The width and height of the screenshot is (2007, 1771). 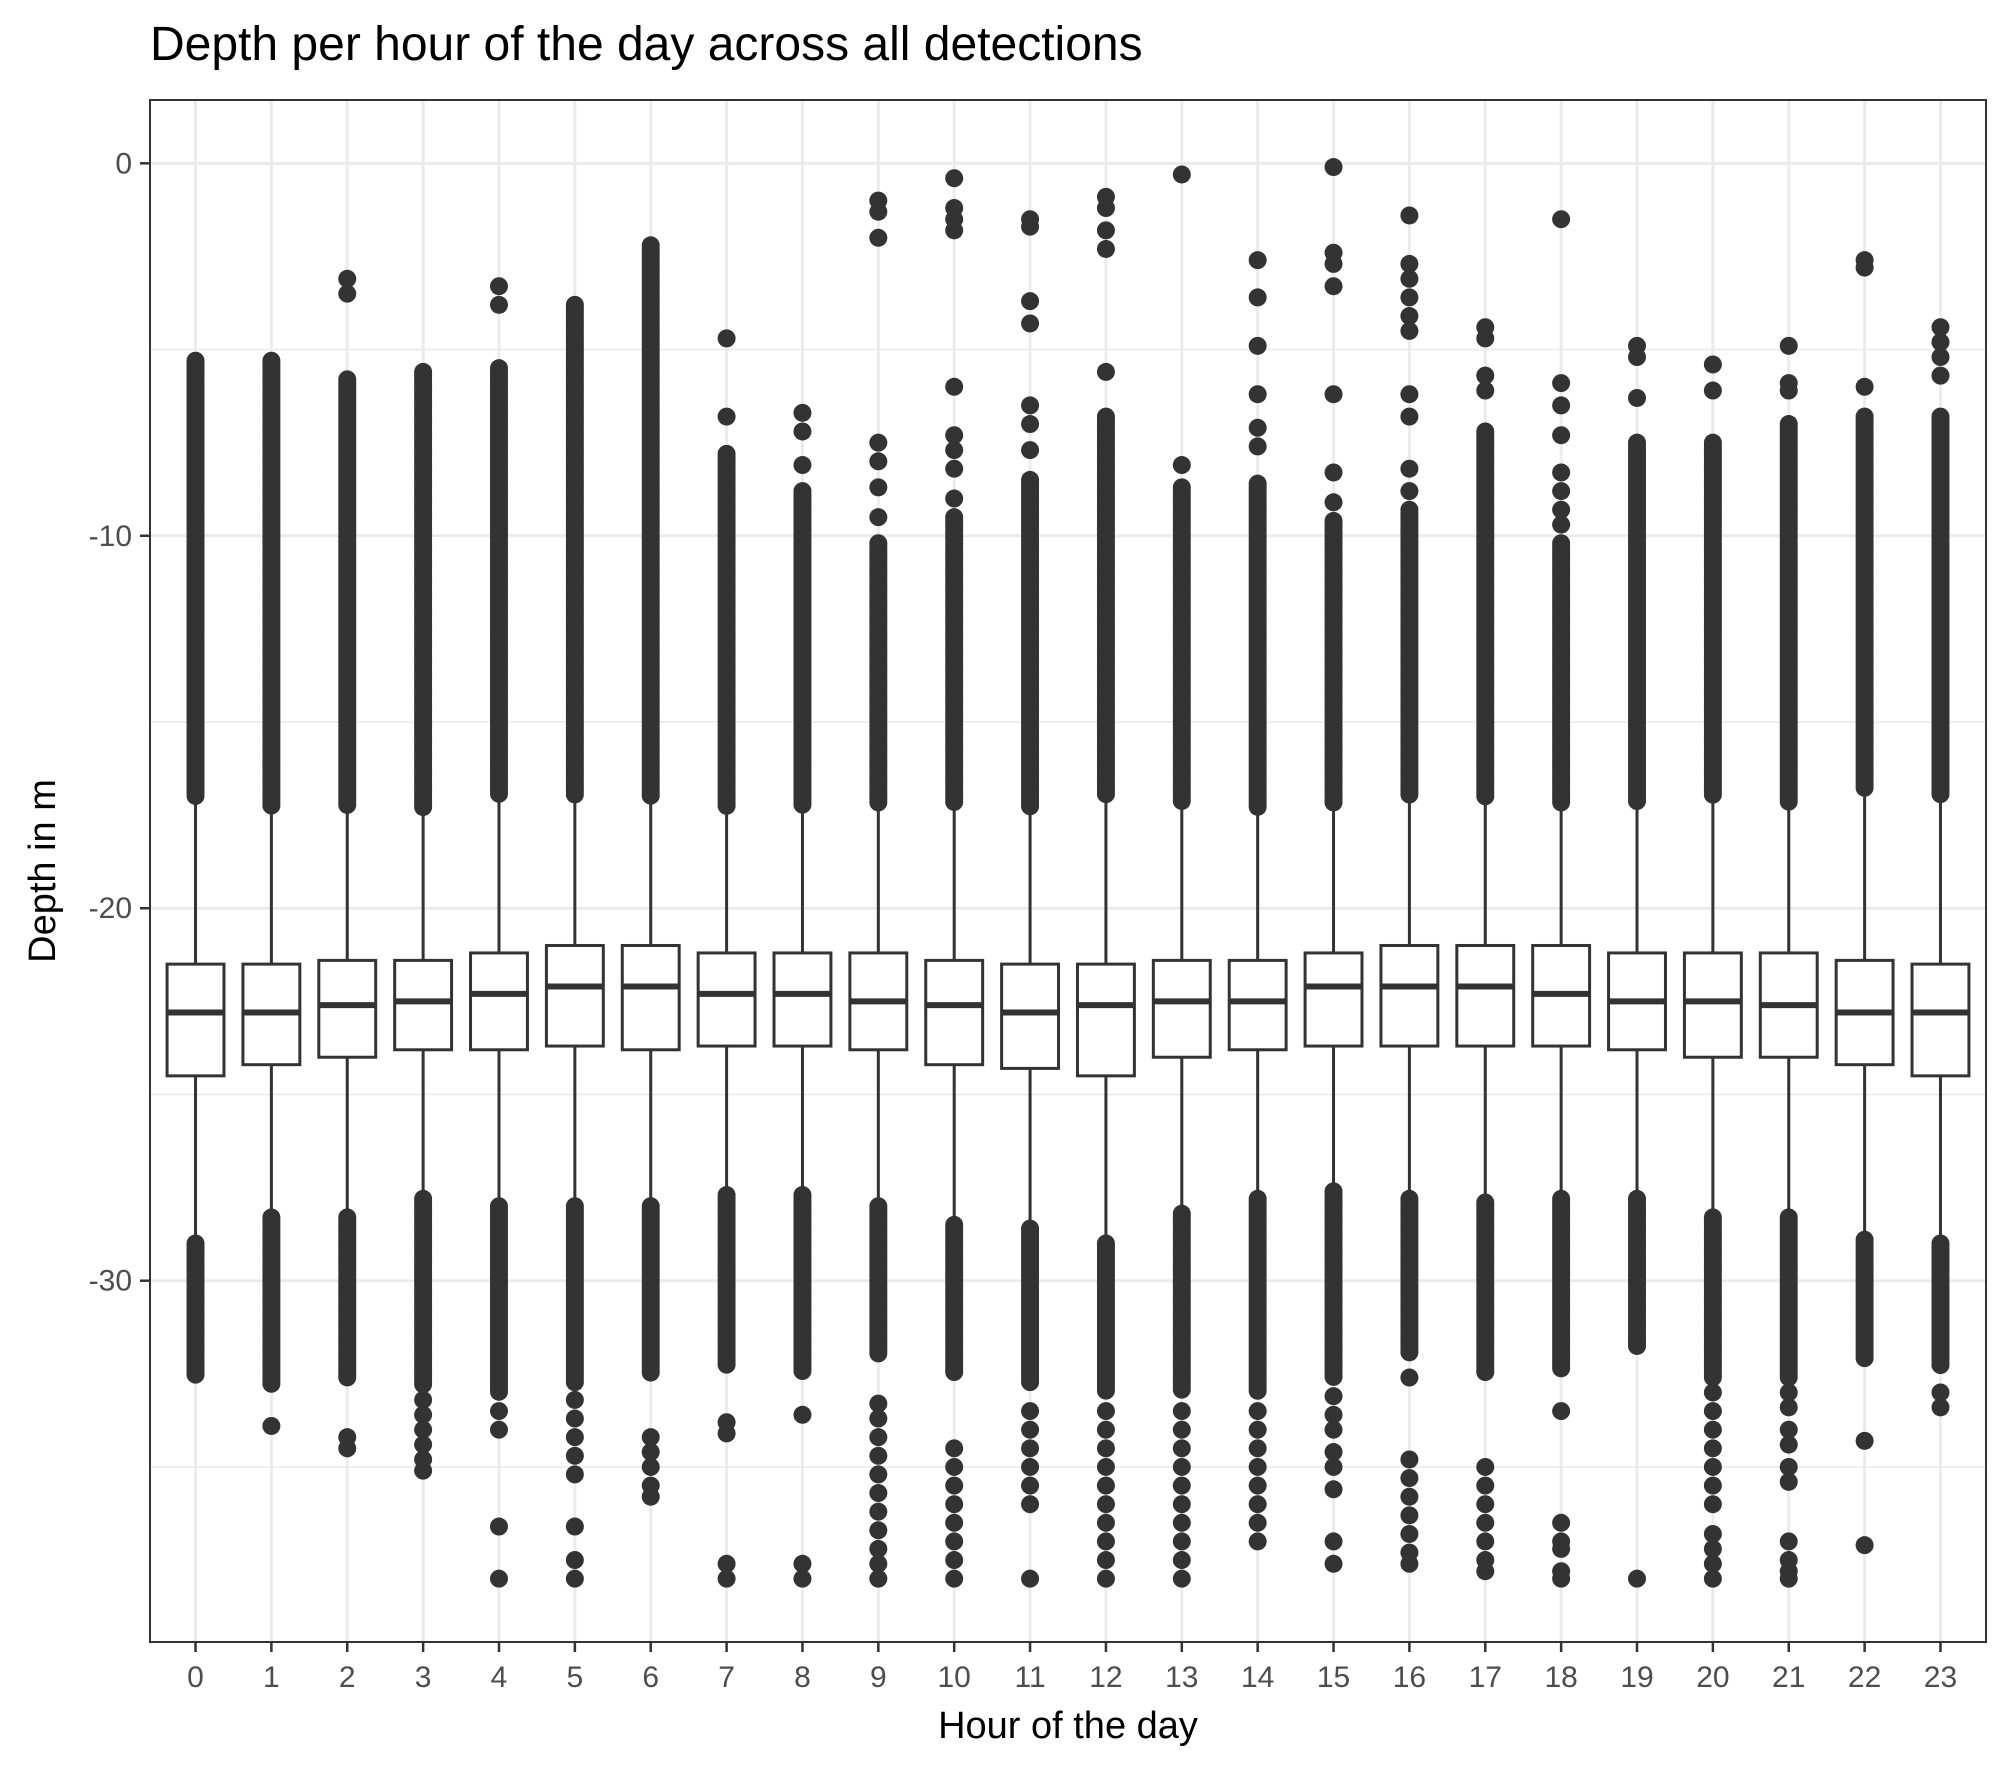 I want to click on x-tick-label: 5, so click(x=575, y=1677).